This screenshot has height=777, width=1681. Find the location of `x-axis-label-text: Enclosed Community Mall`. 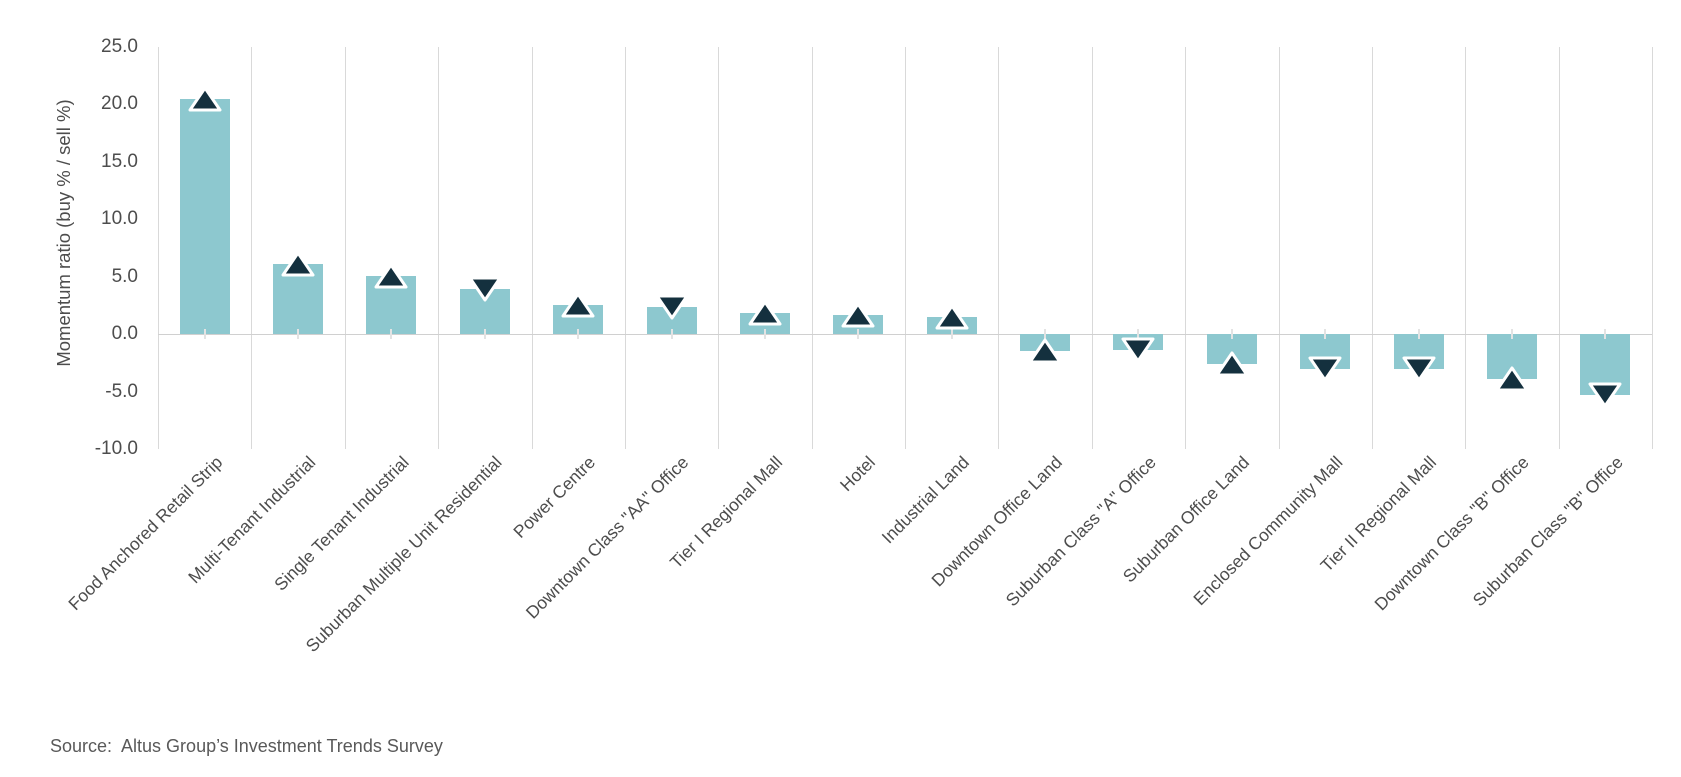

x-axis-label-text: Enclosed Community Mall is located at coordinates (1268, 531).